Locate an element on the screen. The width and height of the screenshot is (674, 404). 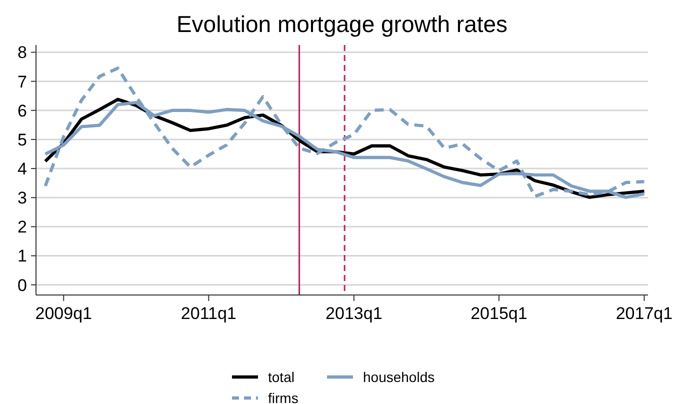
x-tick-label: 2011q1 is located at coordinates (208, 313).